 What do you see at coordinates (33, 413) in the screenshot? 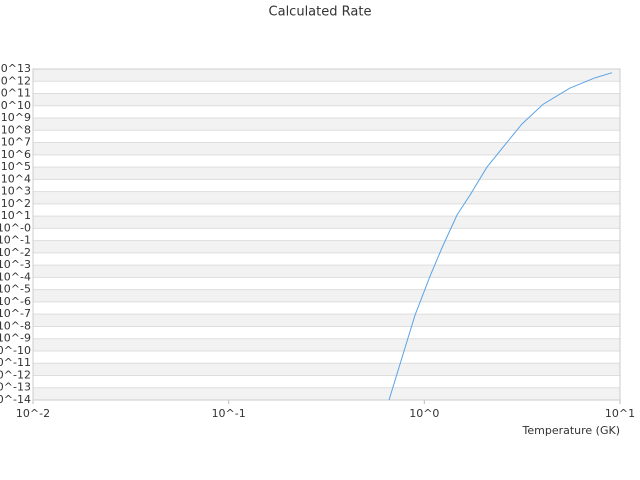
I see `x-tick-label: 10^-2` at bounding box center [33, 413].